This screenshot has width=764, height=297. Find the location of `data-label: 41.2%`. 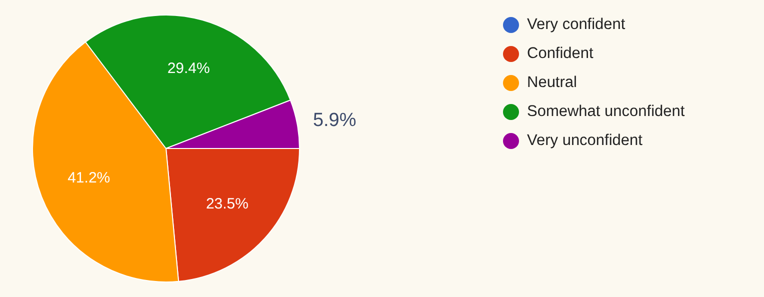

data-label: 41.2% is located at coordinates (89, 178).